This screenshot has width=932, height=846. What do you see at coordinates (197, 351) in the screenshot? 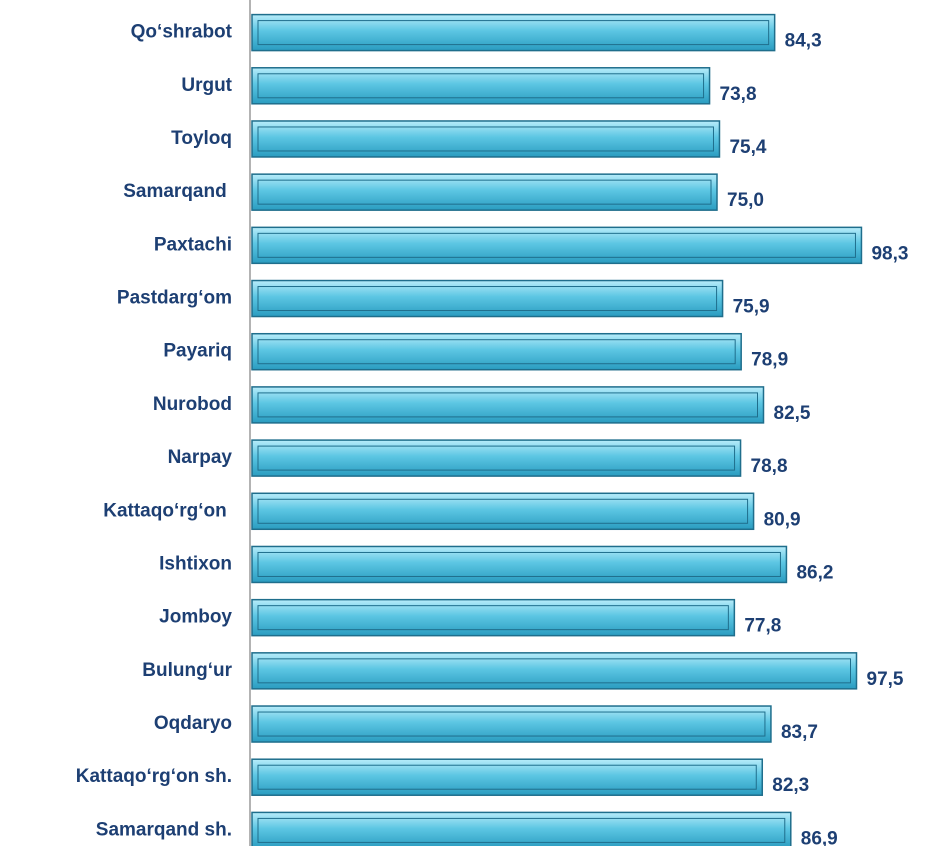
I see `y-tick-label: Payariq` at bounding box center [197, 351].